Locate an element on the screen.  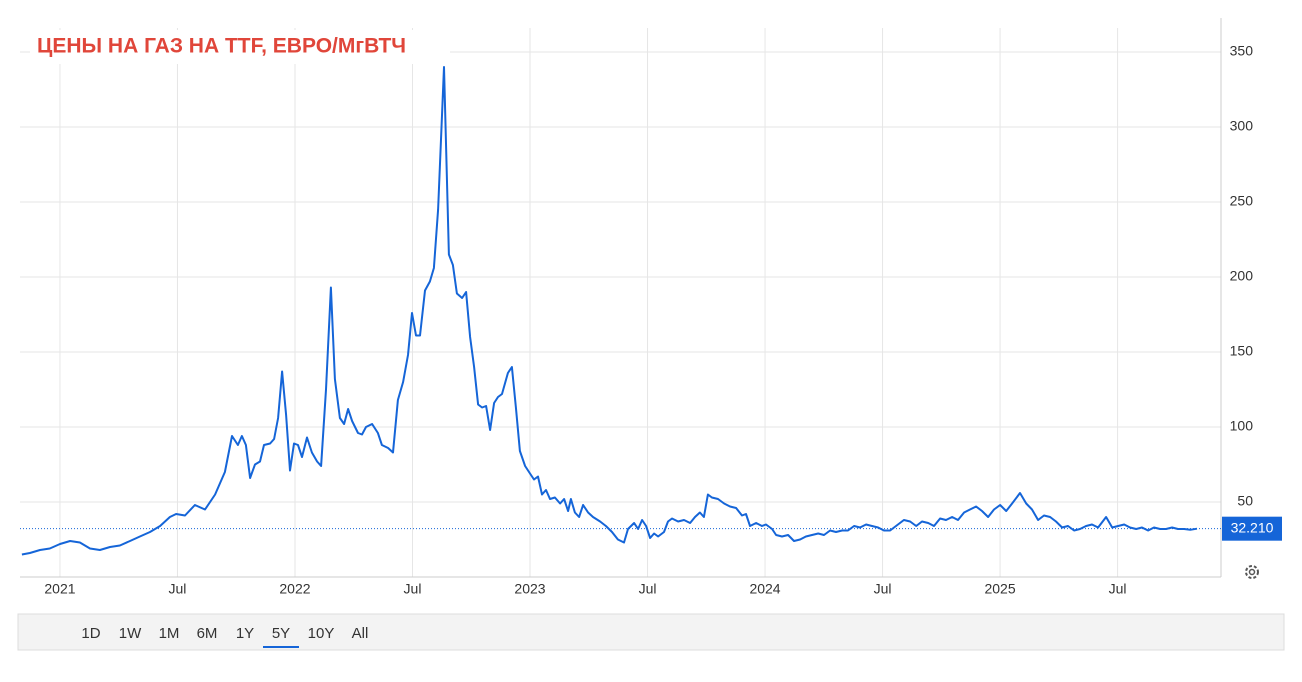
title-background is located at coordinates (240, 47).